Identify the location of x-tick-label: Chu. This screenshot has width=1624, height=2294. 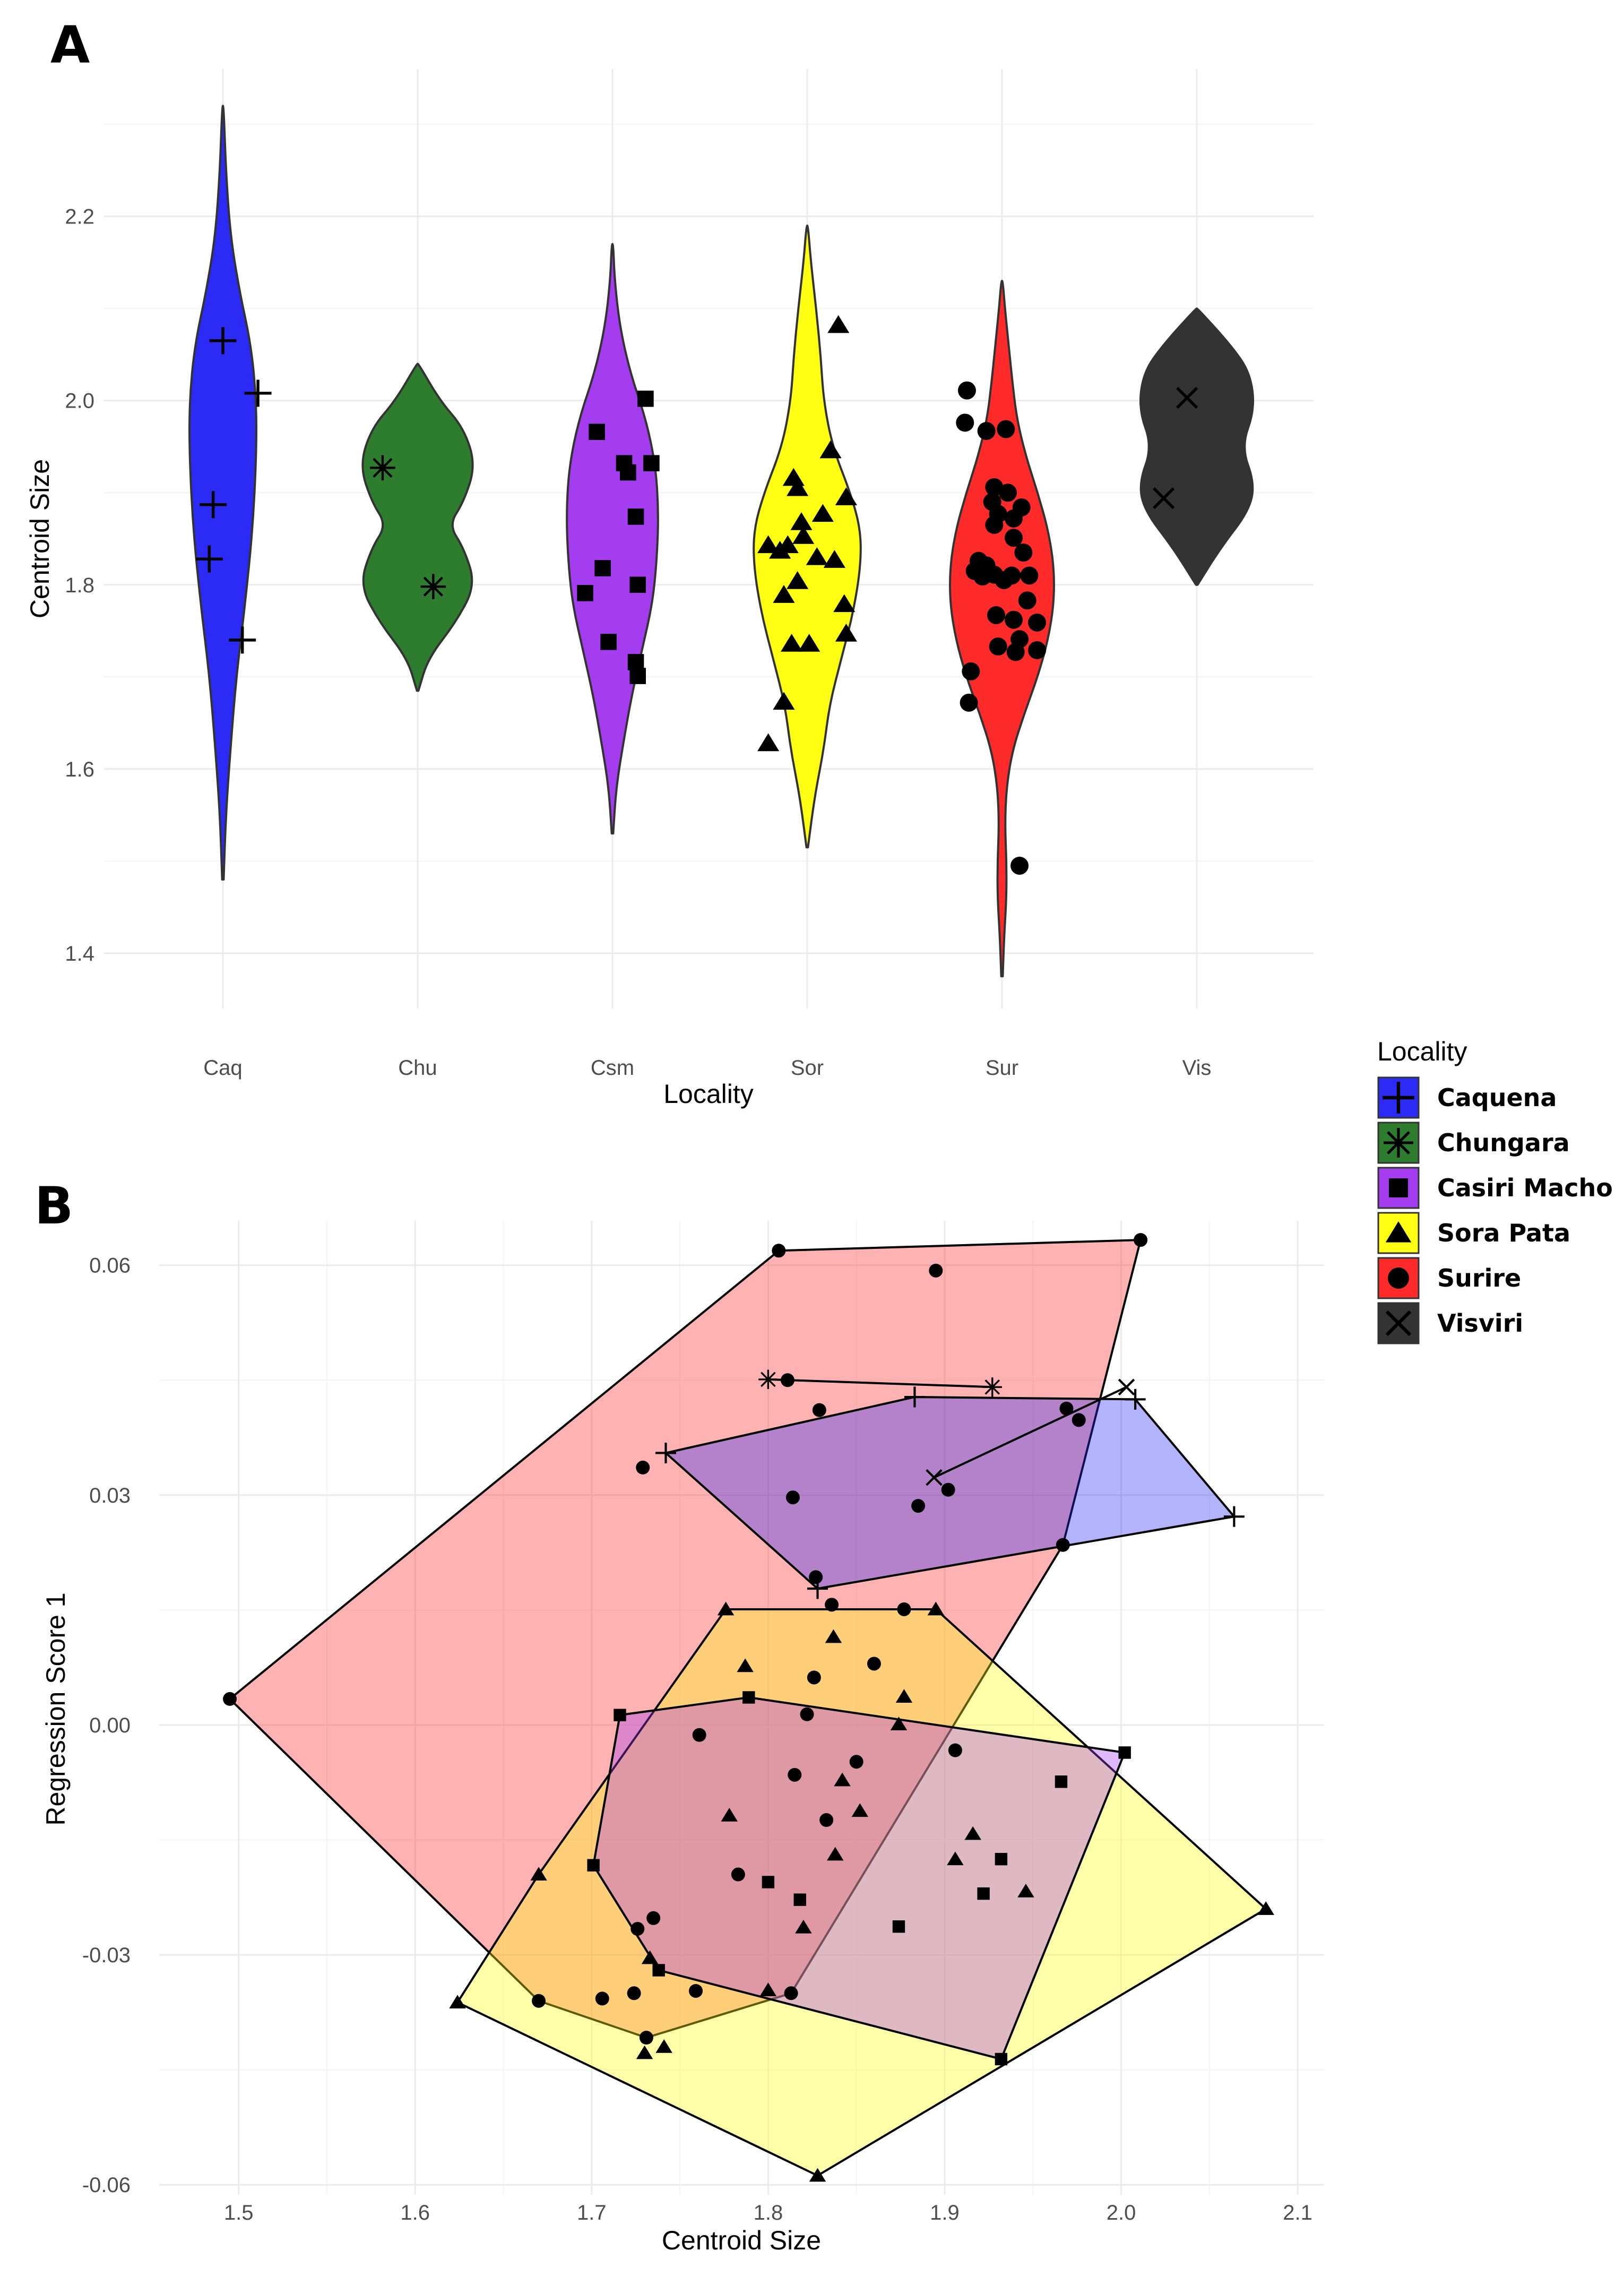
(417, 1068).